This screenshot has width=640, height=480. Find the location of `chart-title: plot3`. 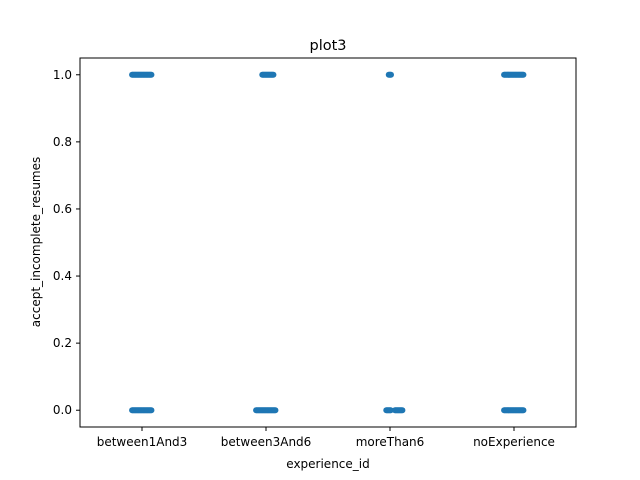

chart-title: plot3 is located at coordinates (327, 46).